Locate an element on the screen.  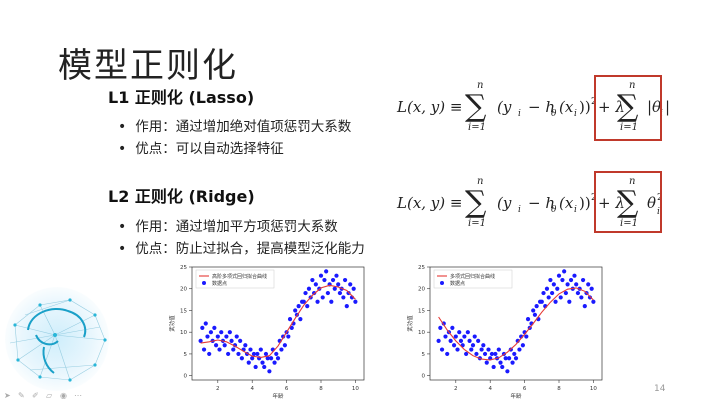
sum-symbol: ∑ is located at coordinates (476, 202).